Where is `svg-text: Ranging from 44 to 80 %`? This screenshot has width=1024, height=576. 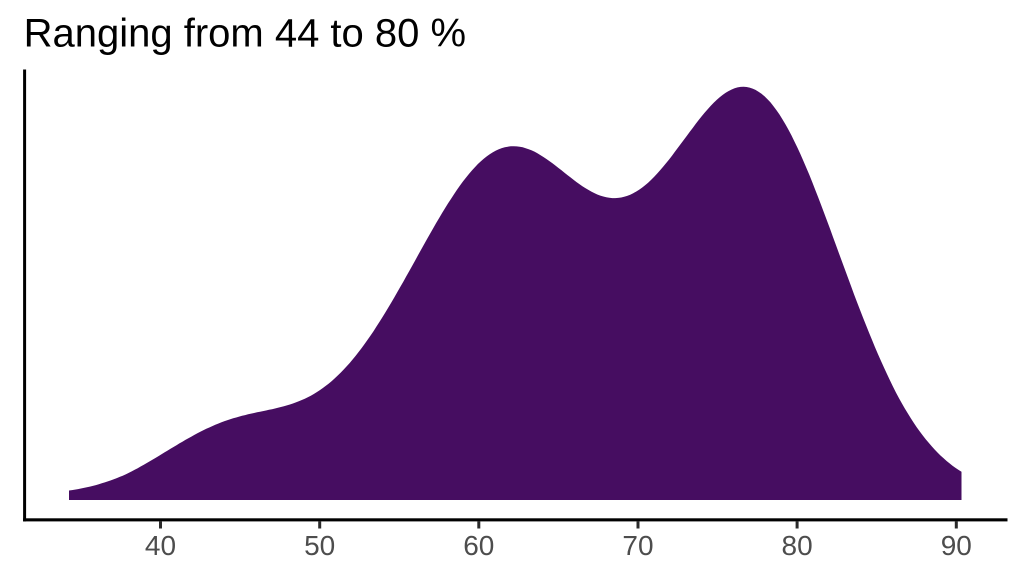
svg-text: Ranging from 44 to 80 % is located at coordinates (245, 34).